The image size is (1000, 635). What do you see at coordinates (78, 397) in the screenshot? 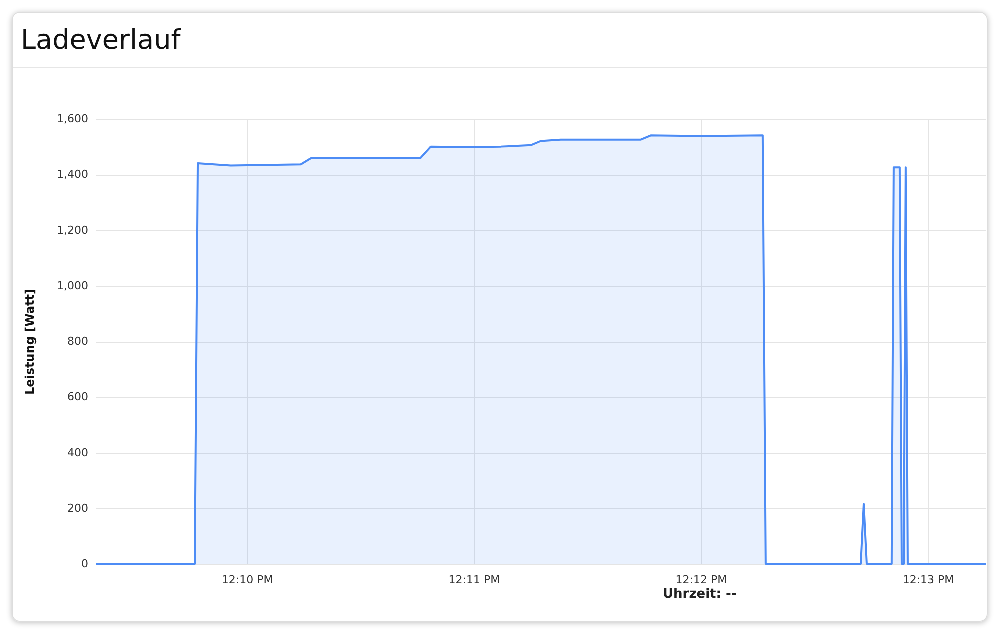
I see `y-tick-label: 600` at bounding box center [78, 397].